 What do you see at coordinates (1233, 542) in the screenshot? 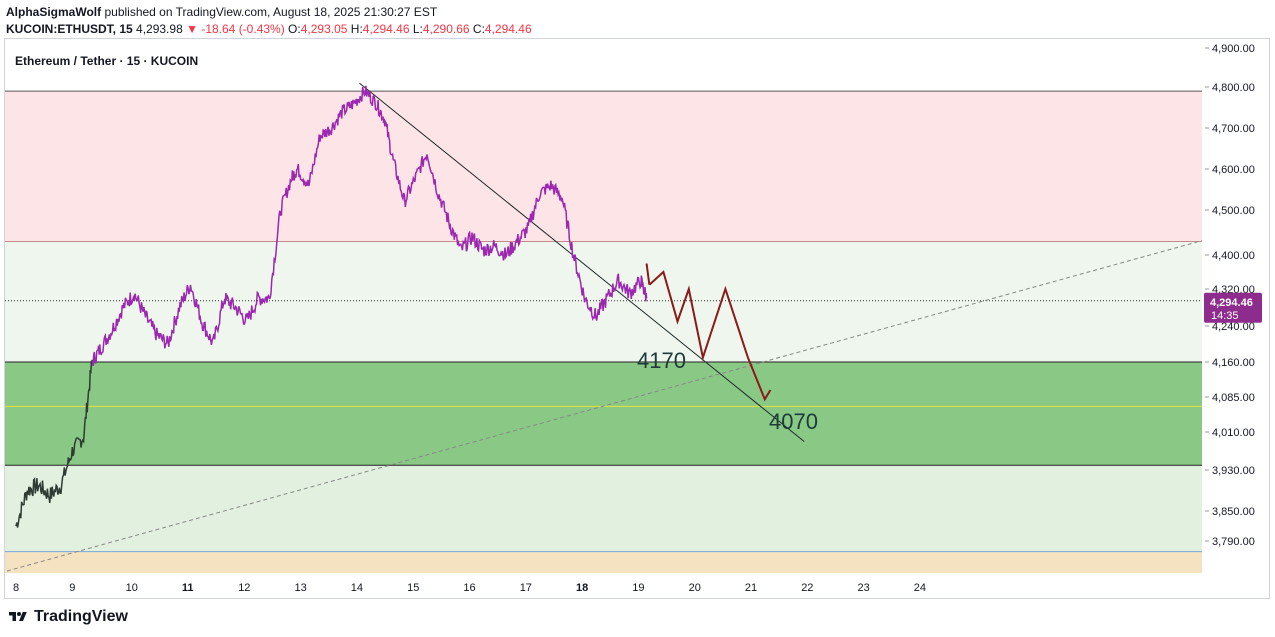
I see `y-tick-label: 3,790.00` at bounding box center [1233, 542].